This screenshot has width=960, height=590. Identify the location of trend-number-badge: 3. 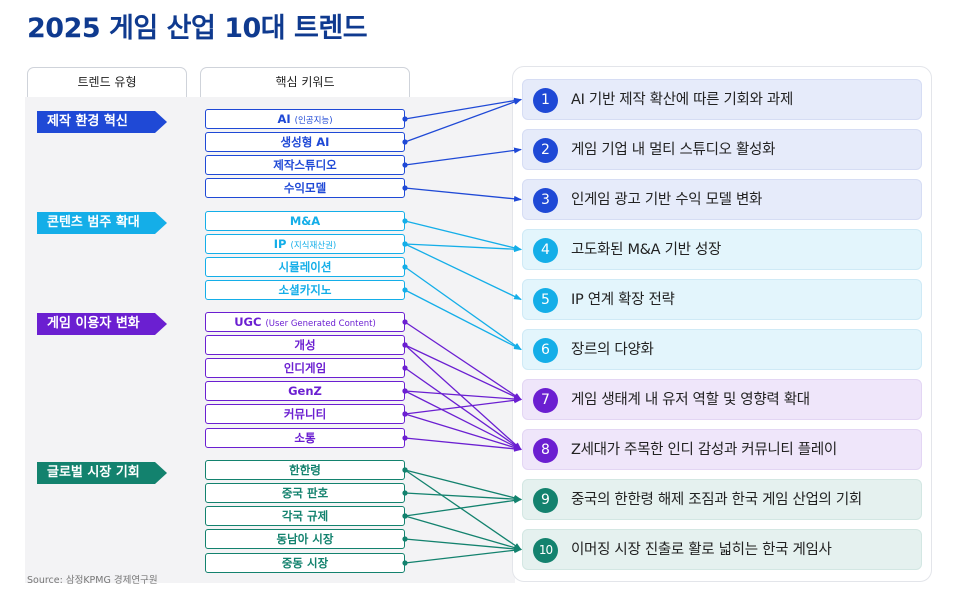
(545, 200).